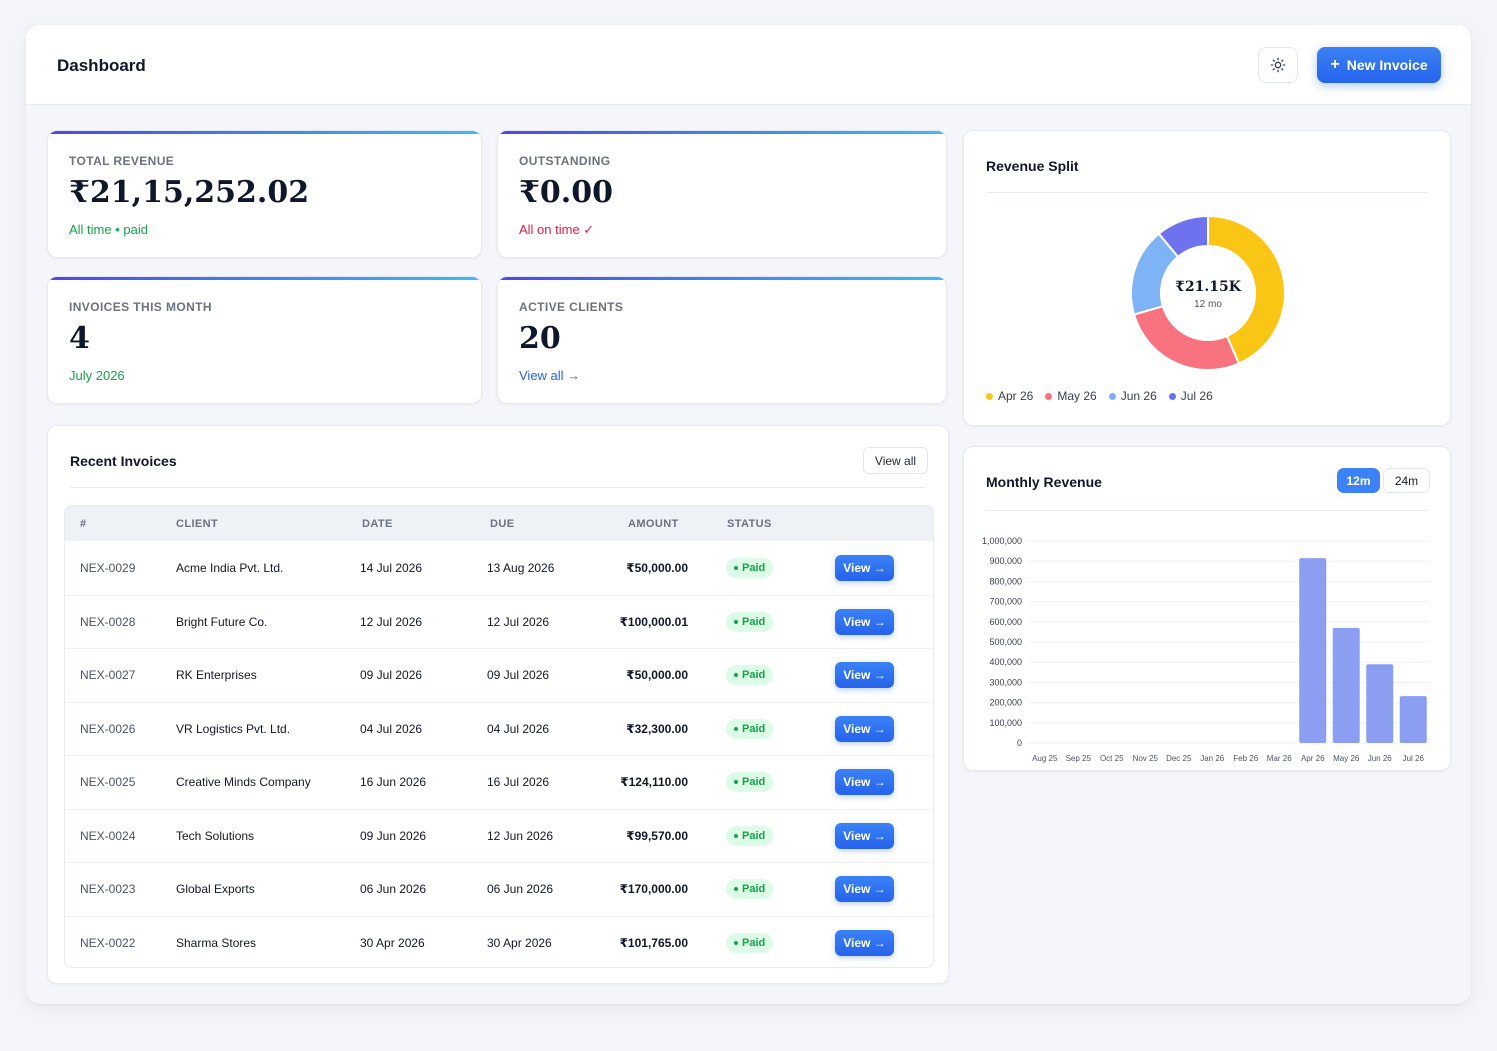  I want to click on donut-center-value: ₹21.15K, so click(1208, 287).